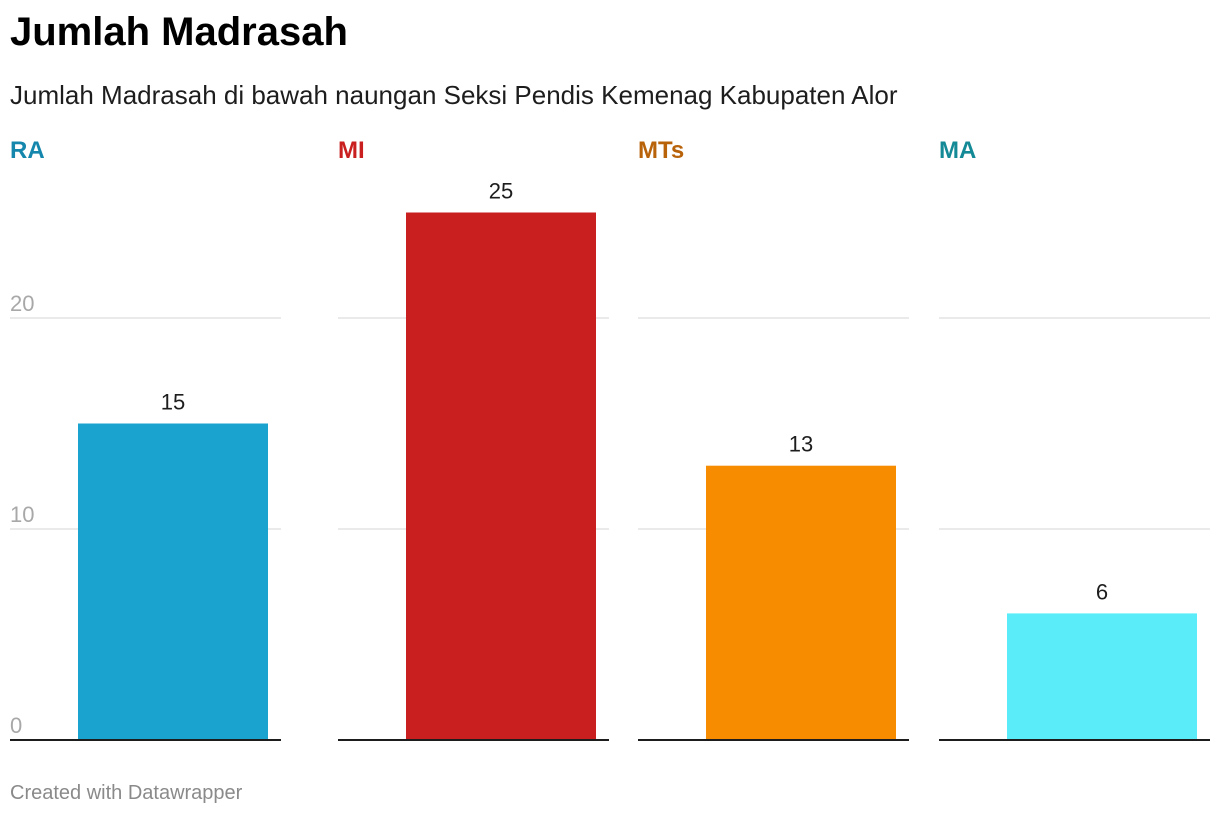 The height and width of the screenshot is (818, 1220). Describe the element at coordinates (661, 150) in the screenshot. I see `panel-label-mts: MTs` at that location.